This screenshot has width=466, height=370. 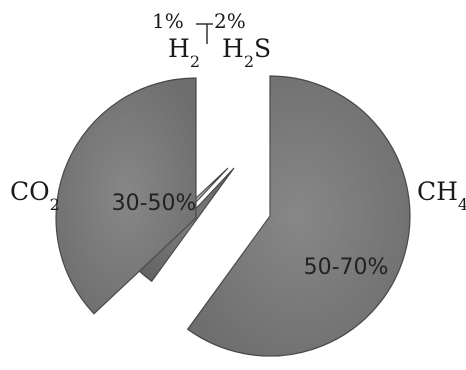 I want to click on pct-label-h2s: 2%, so click(x=230, y=21).